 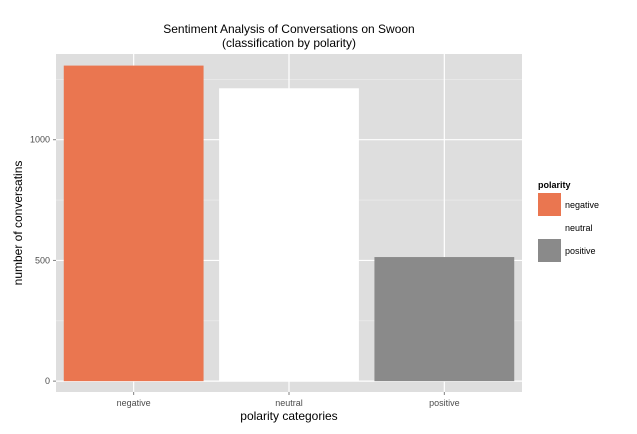 I want to click on bar-neutral, so click(x=289, y=235).